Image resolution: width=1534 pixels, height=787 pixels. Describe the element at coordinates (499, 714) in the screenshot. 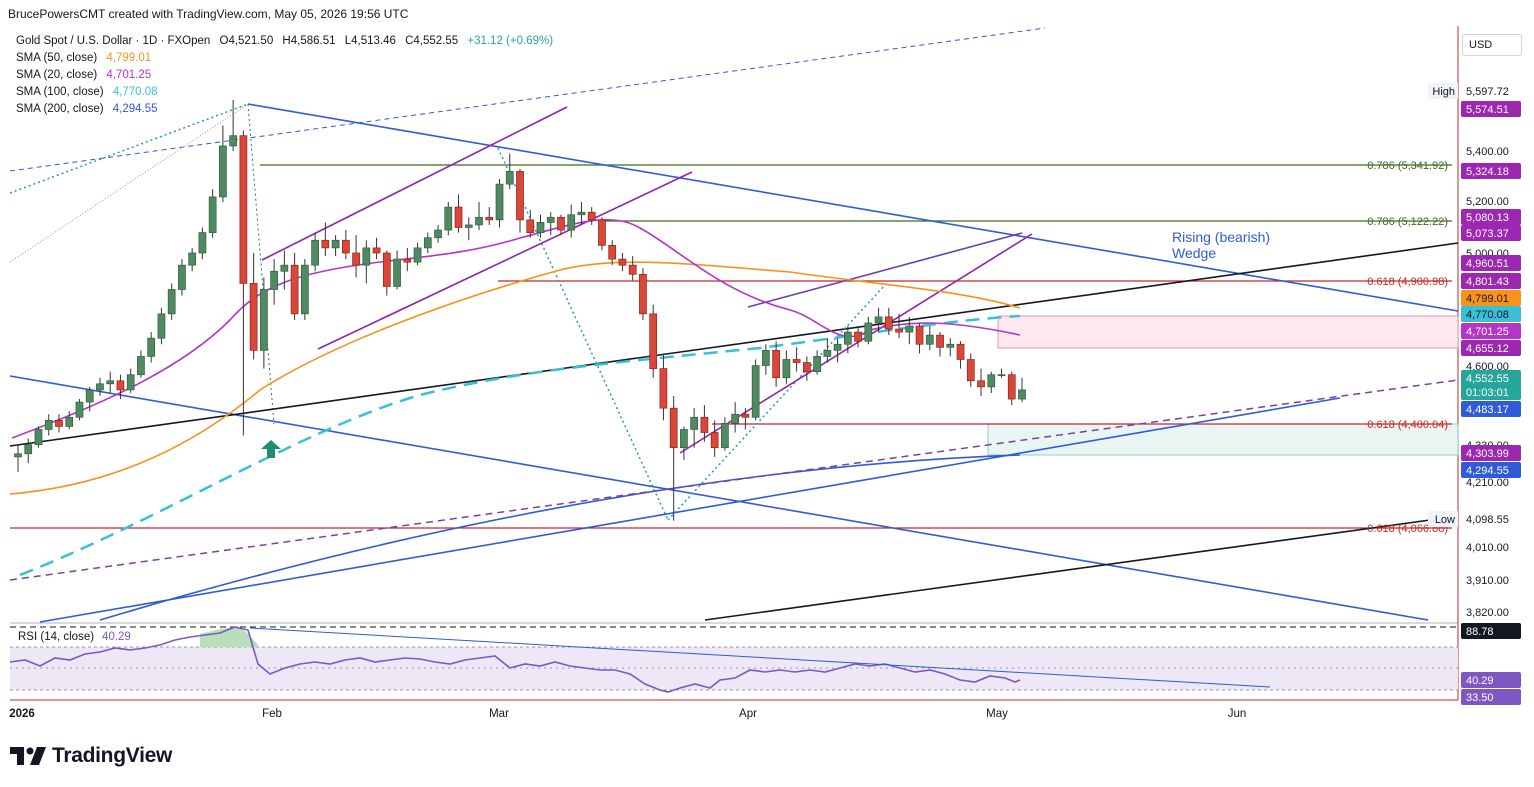

I see `time-tick-label: Mar` at that location.